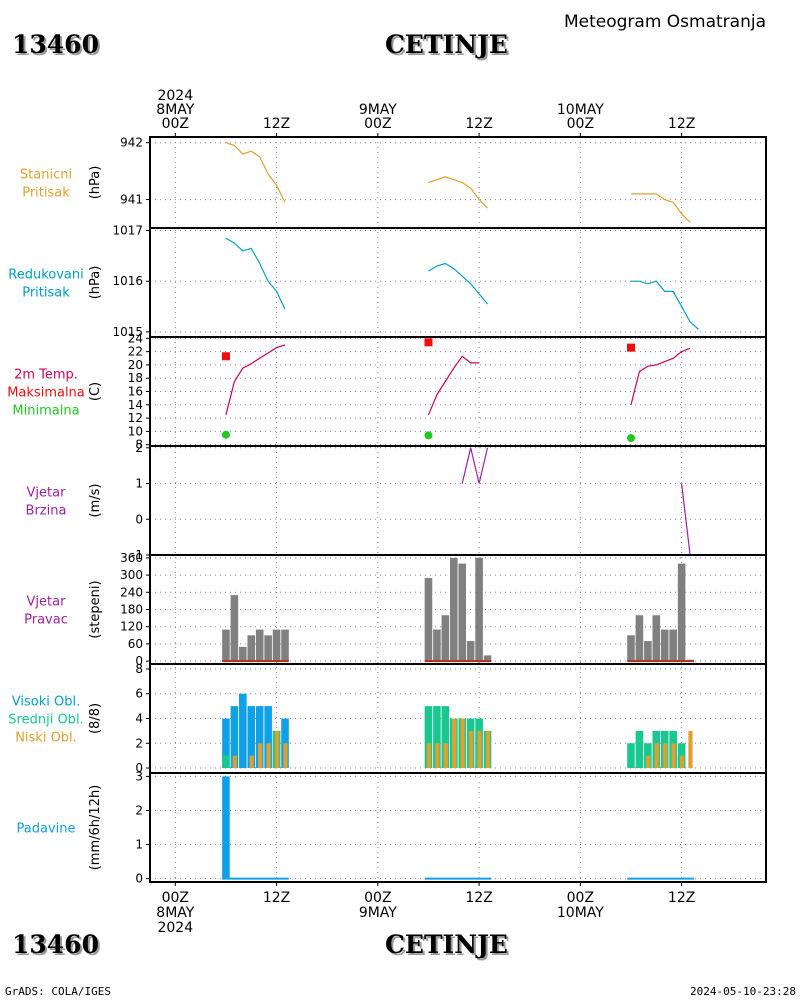 This screenshot has height=1000, width=800. I want to click on bottom-time-label: 2024, so click(175, 928).